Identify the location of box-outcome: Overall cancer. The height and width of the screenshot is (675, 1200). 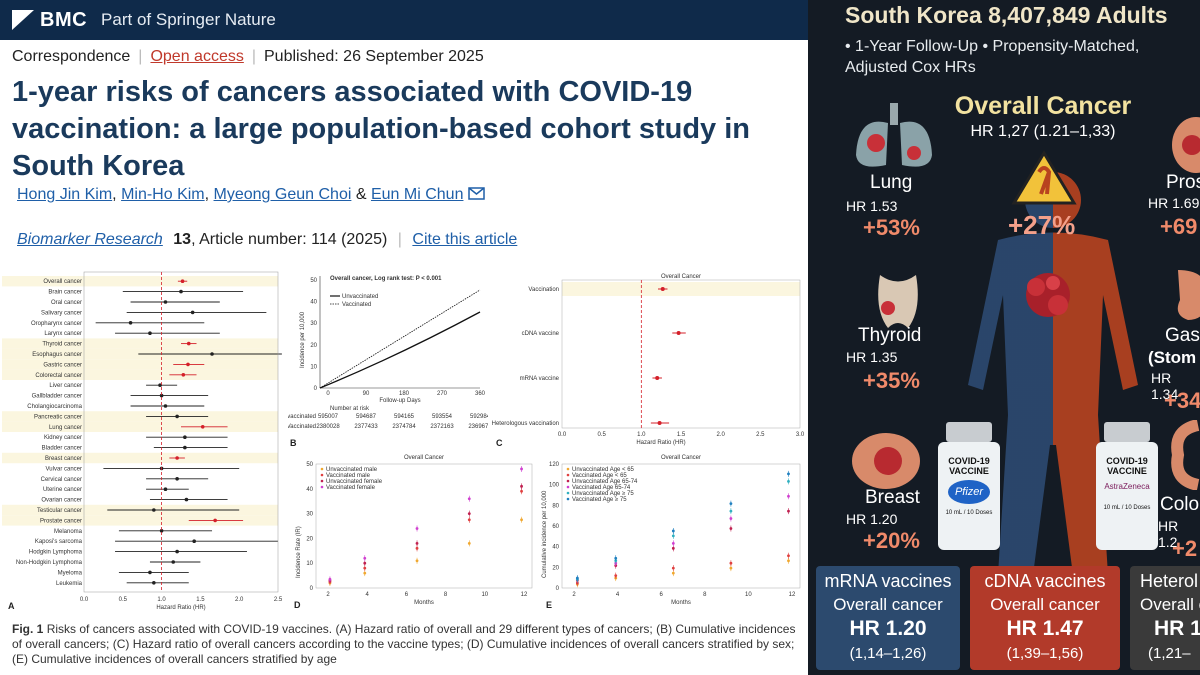
(1045, 604).